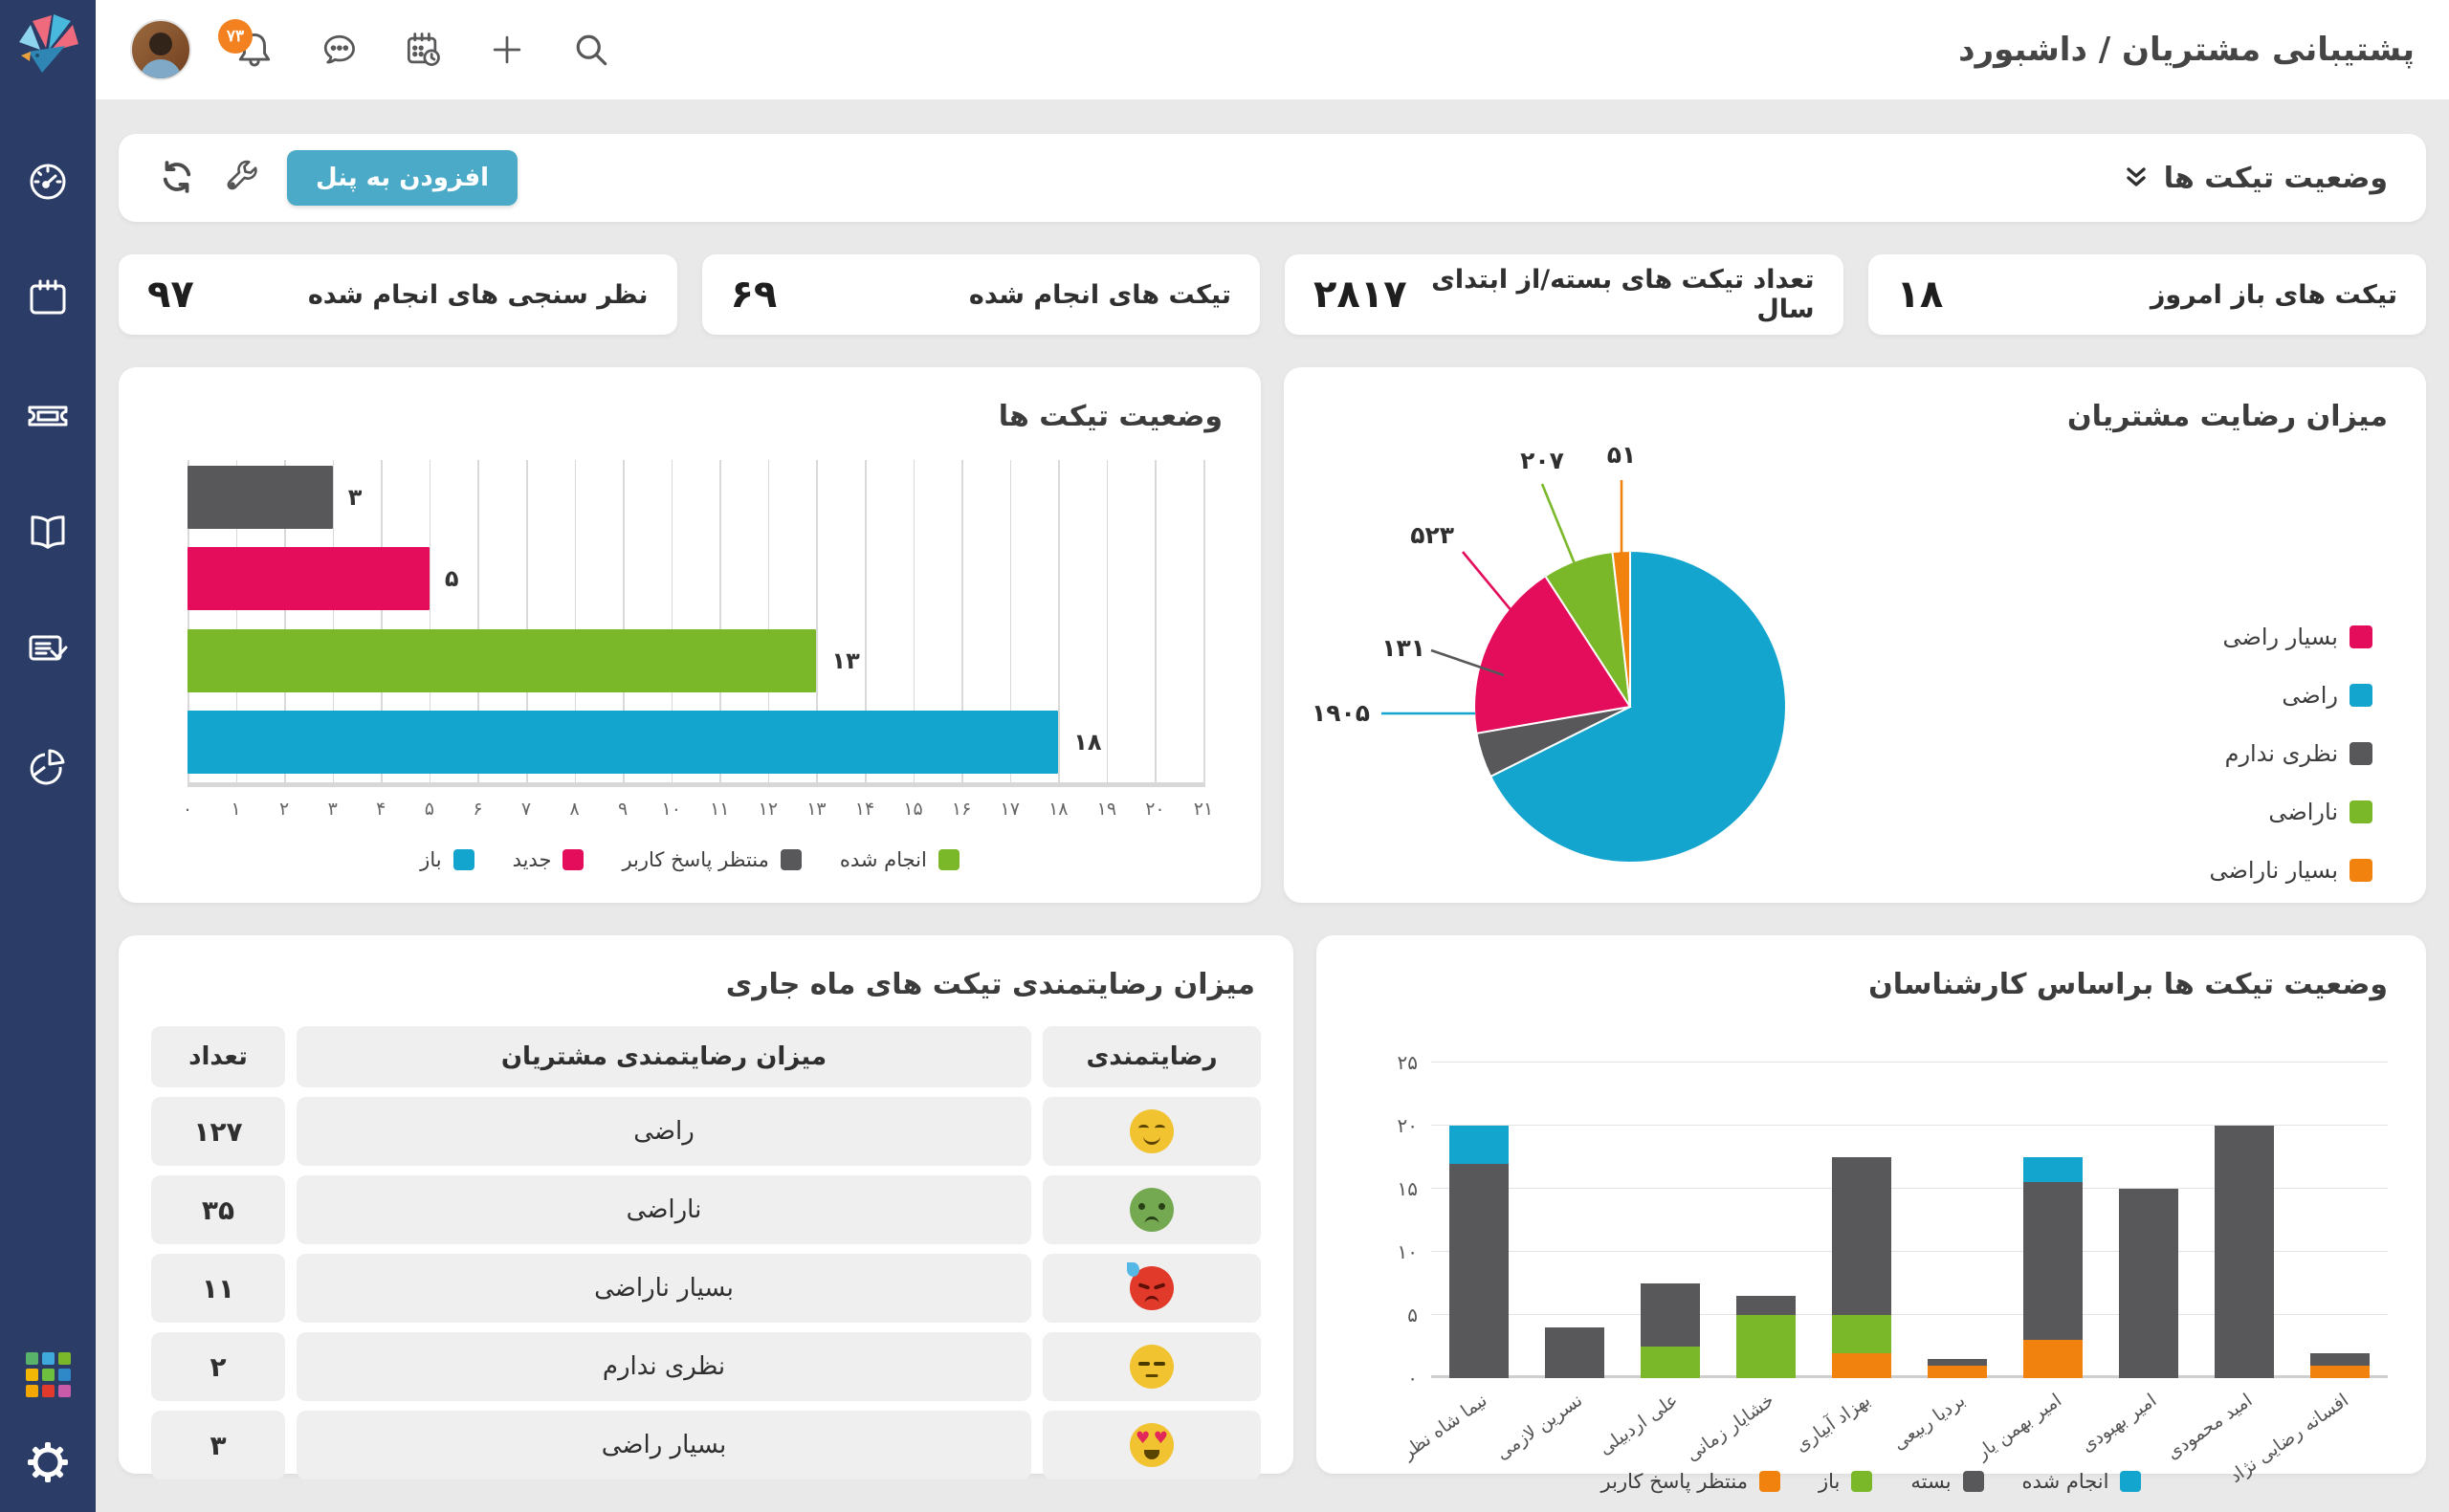  I want to click on satisfaction-emoji-cell, so click(1152, 1366).